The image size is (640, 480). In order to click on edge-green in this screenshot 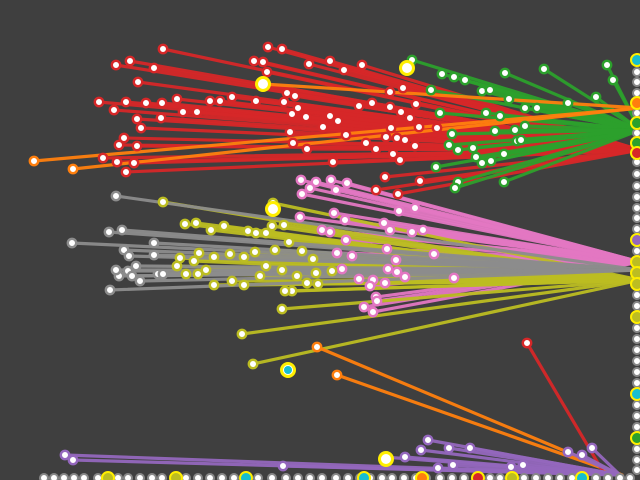, I will do `click(571, 156)`.